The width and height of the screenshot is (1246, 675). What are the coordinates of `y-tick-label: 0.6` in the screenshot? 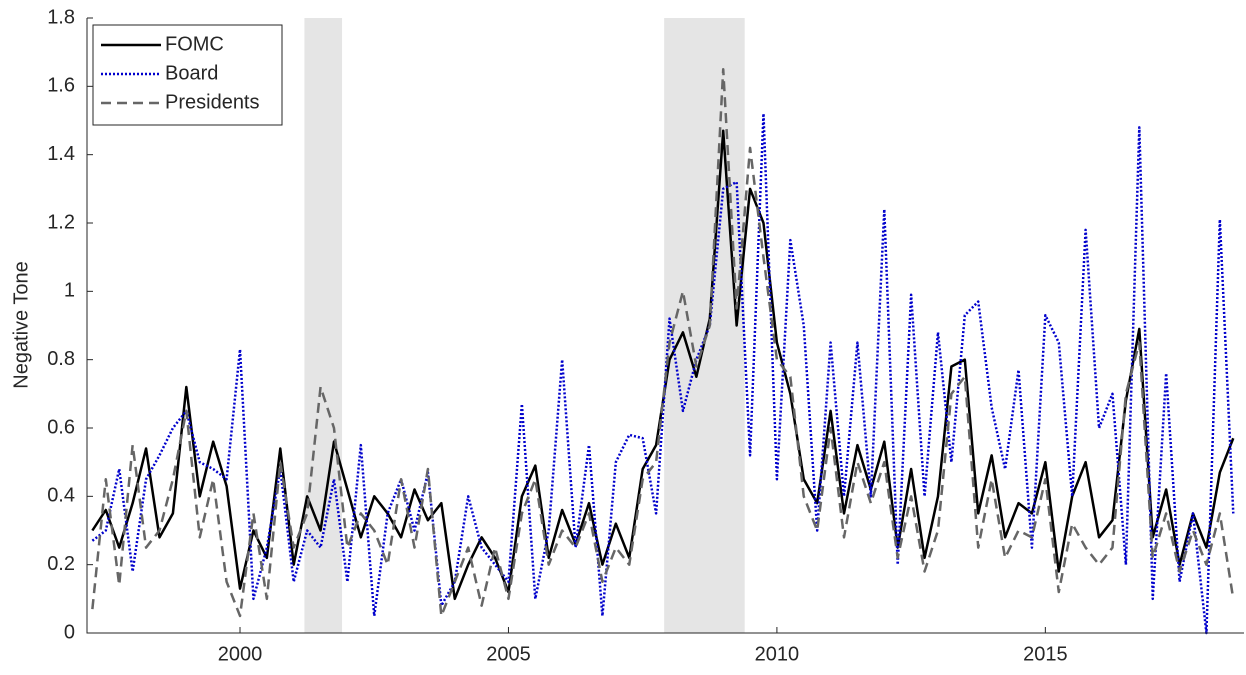 It's located at (61, 427).